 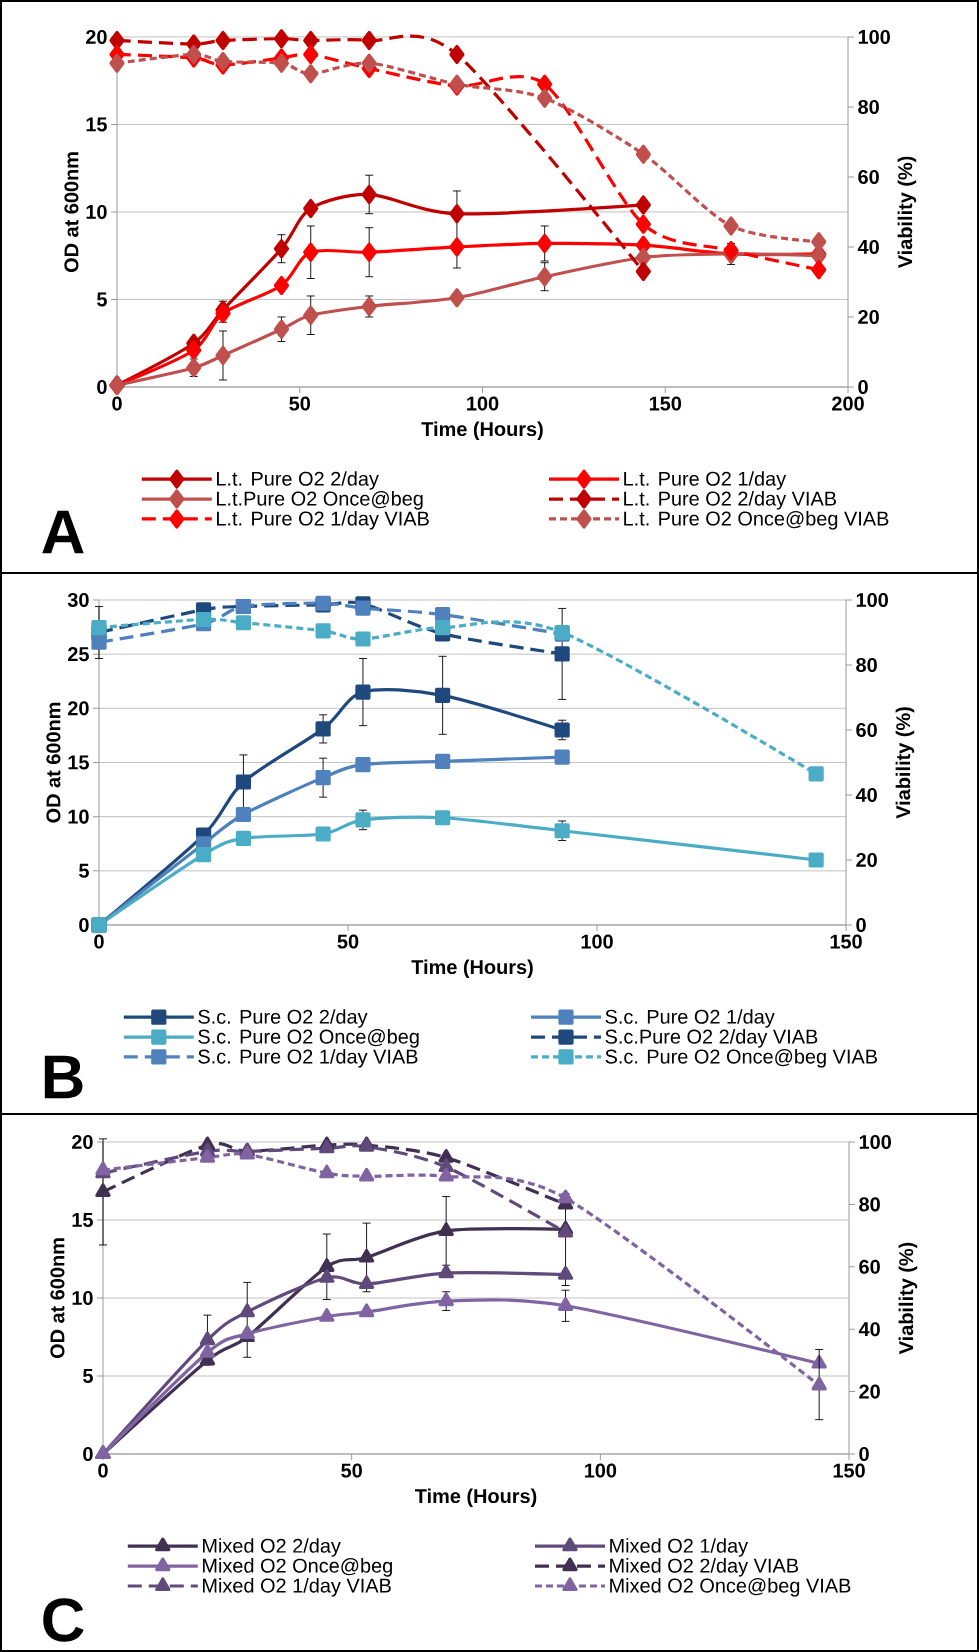 I want to click on legend-label: L.t. Pure O2 2/day VIAB, so click(x=730, y=500).